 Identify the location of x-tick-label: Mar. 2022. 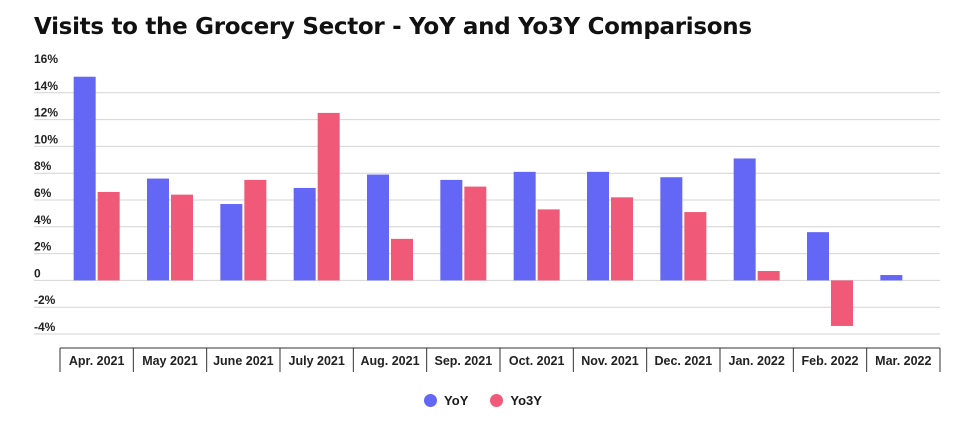
(903, 361).